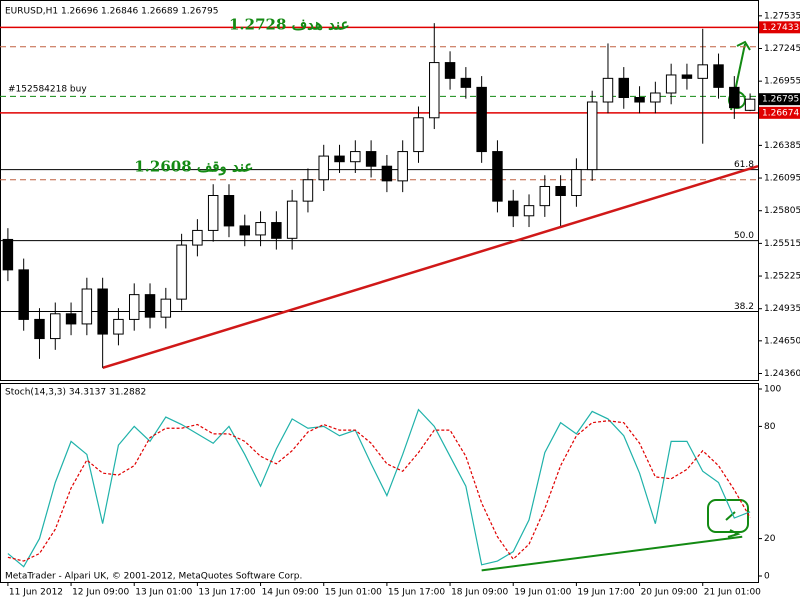  What do you see at coordinates (479, 593) in the screenshot?
I see `x-tick-label: 18 Jun 09:00` at bounding box center [479, 593].